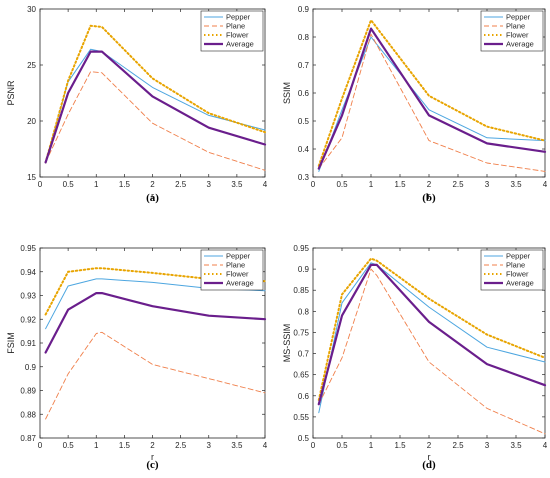 The image size is (550, 478). Describe the element at coordinates (152, 465) in the screenshot. I see `panel-caption: (c)` at that location.